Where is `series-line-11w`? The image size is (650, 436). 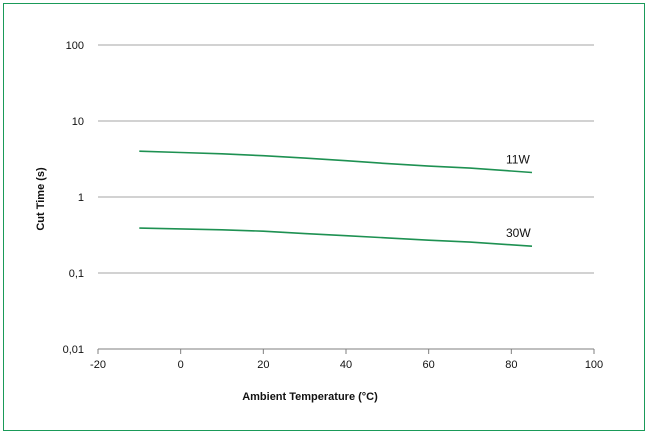 series-line-11w is located at coordinates (336, 162).